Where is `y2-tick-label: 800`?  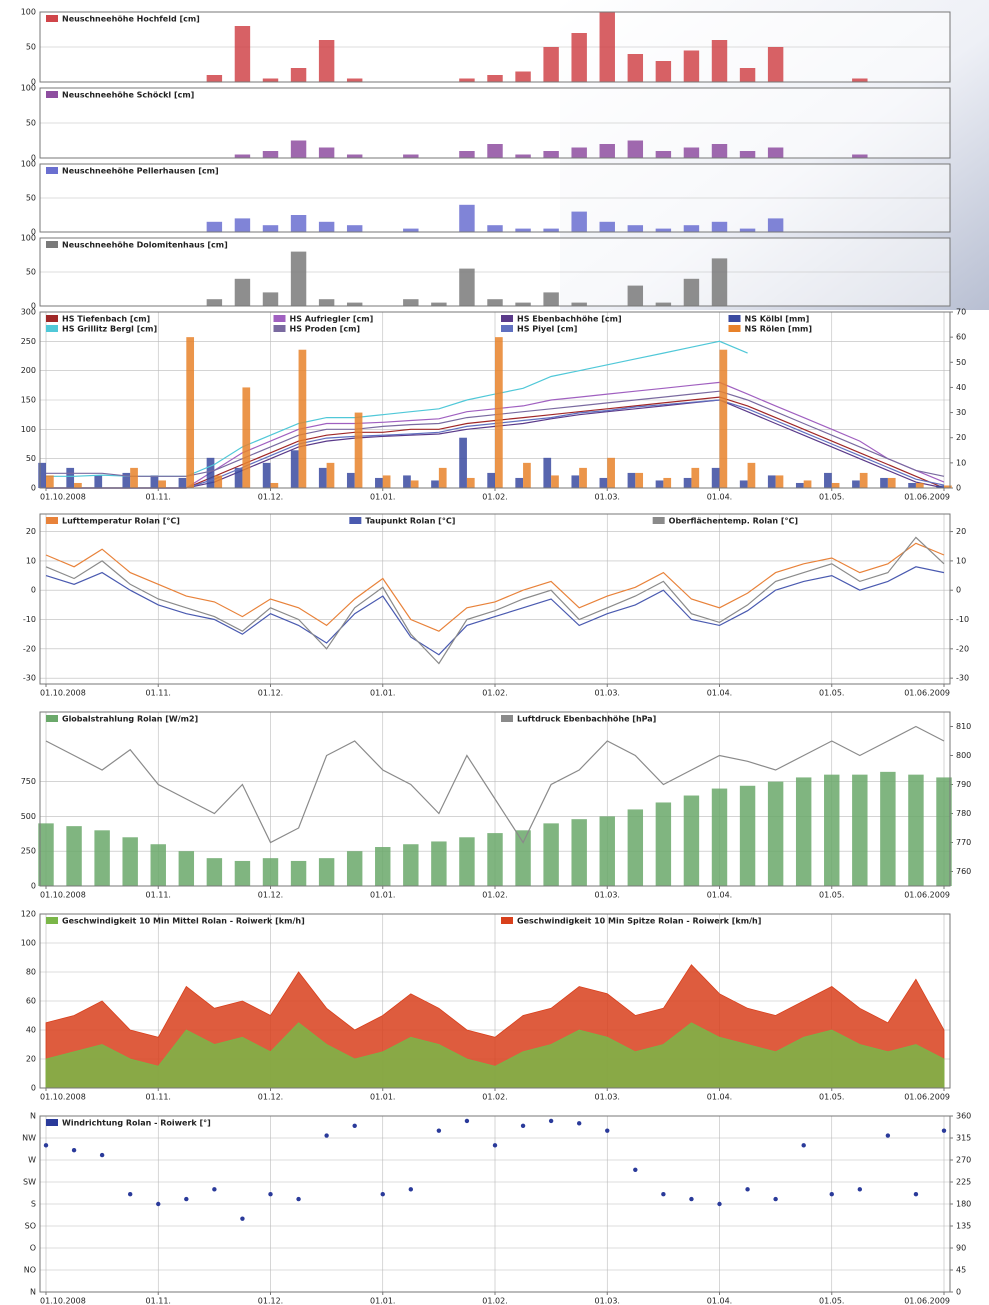 y2-tick-label: 800 is located at coordinates (963, 755).